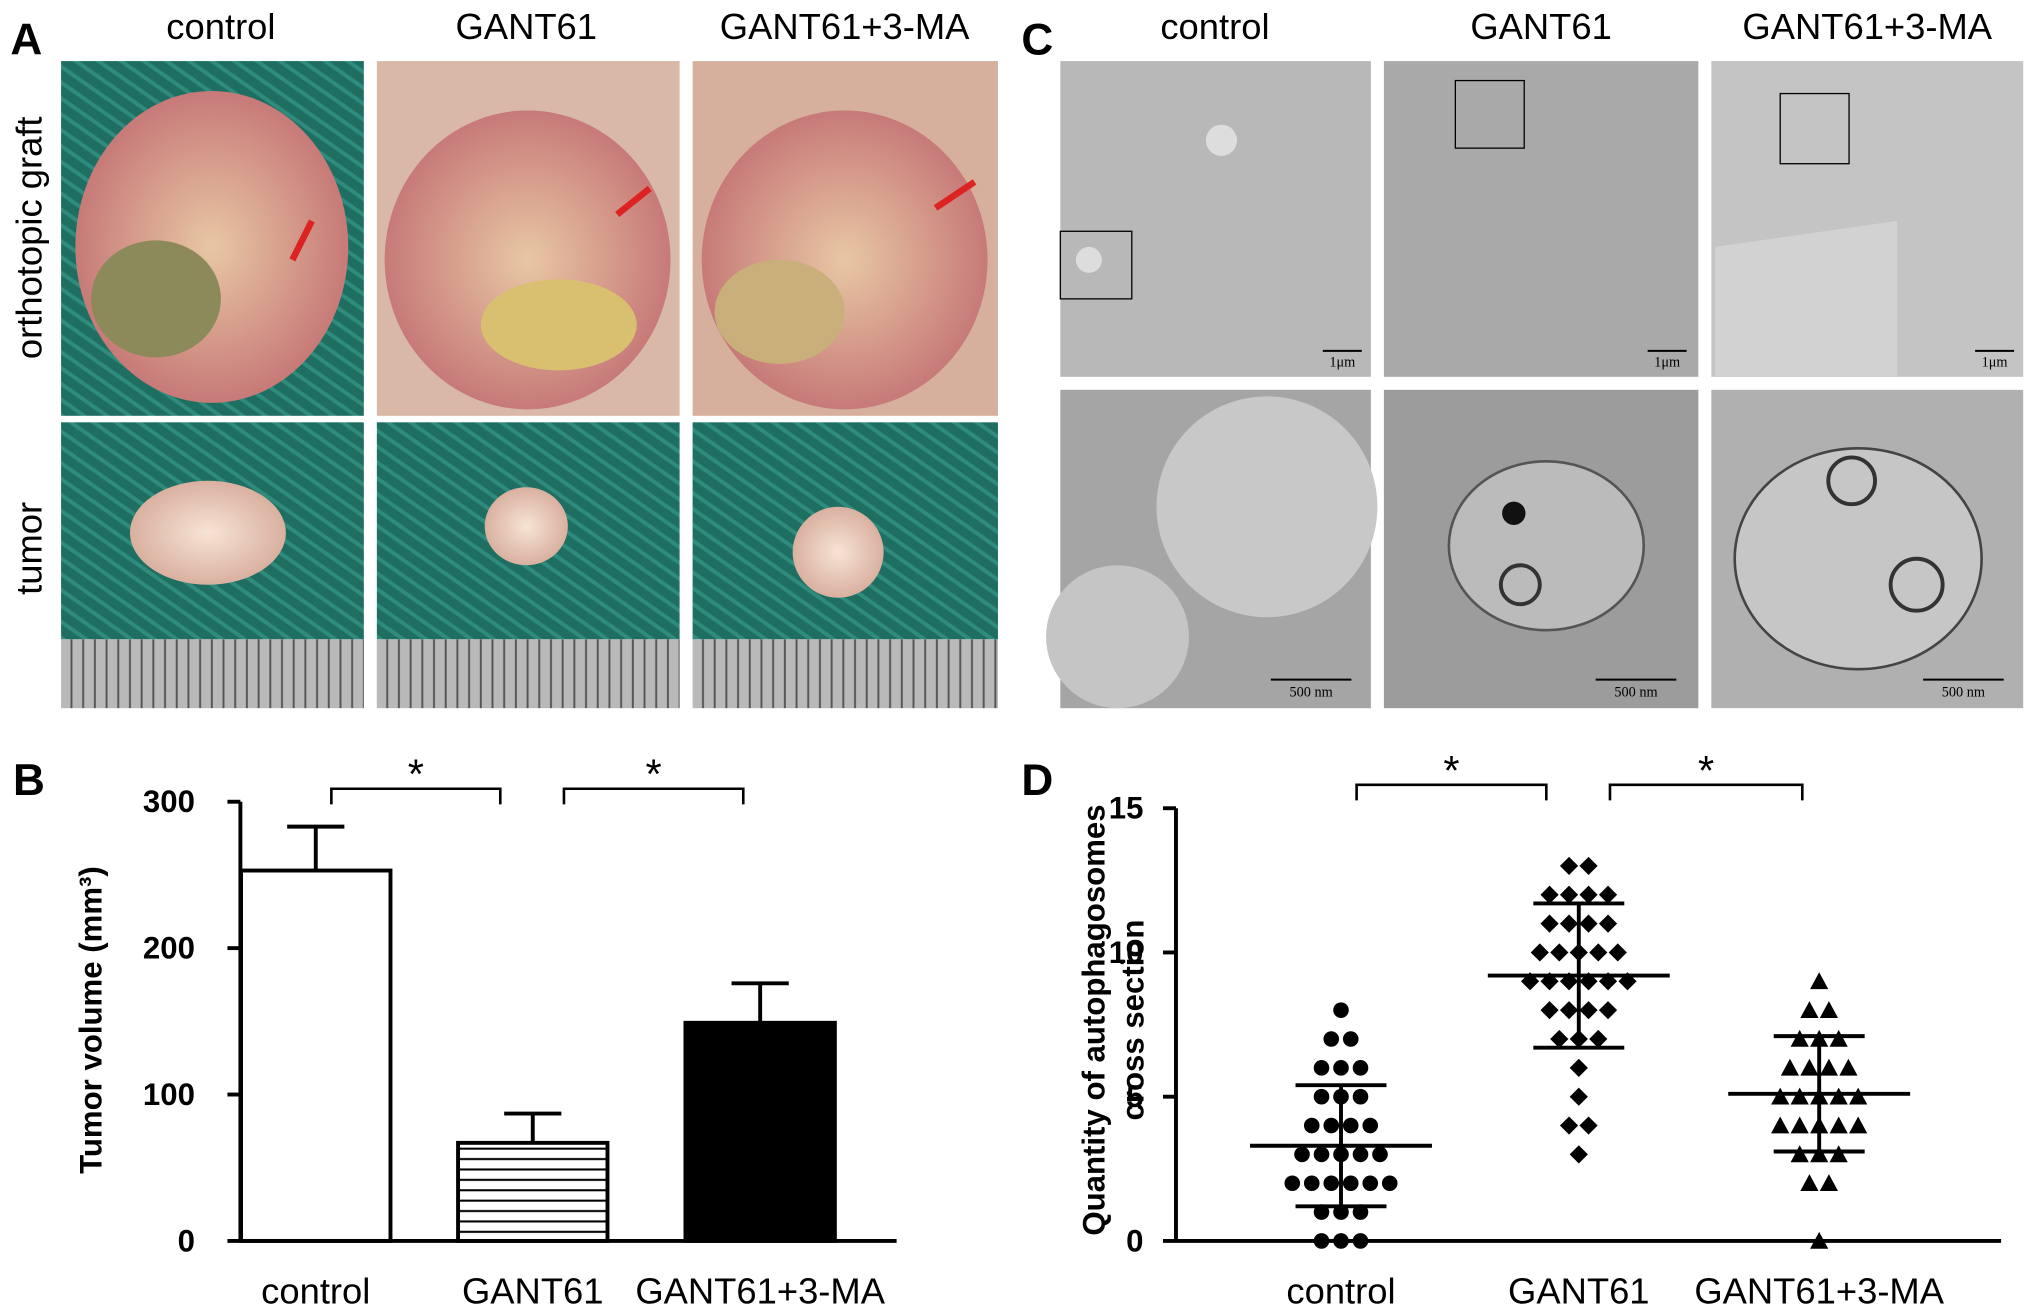 The image size is (2031, 1315). I want to click on y-tick-label: 15, so click(1126, 808).